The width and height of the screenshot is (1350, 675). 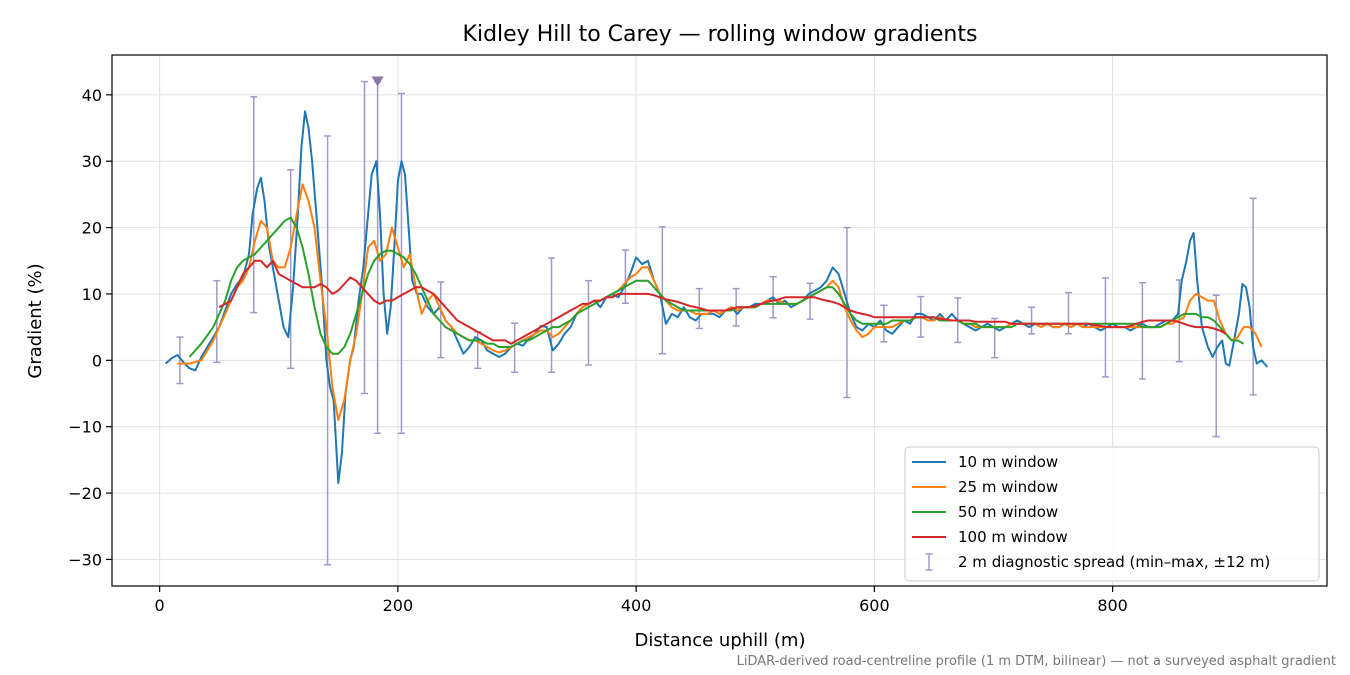 I want to click on legend-label: 2 m diagnostic spread (min–max, ±12 m), so click(x=1114, y=562).